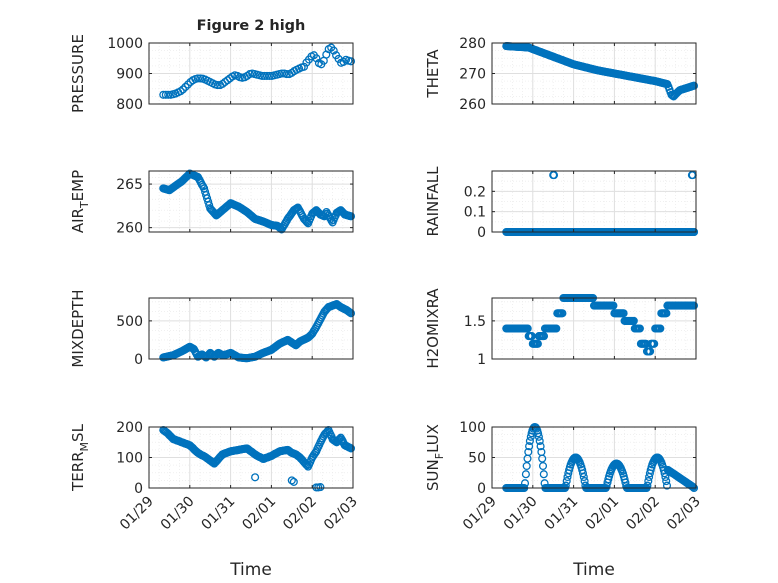 This screenshot has height=583, width=778. I want to click on x-axis-label-left: Time, so click(250, 570).